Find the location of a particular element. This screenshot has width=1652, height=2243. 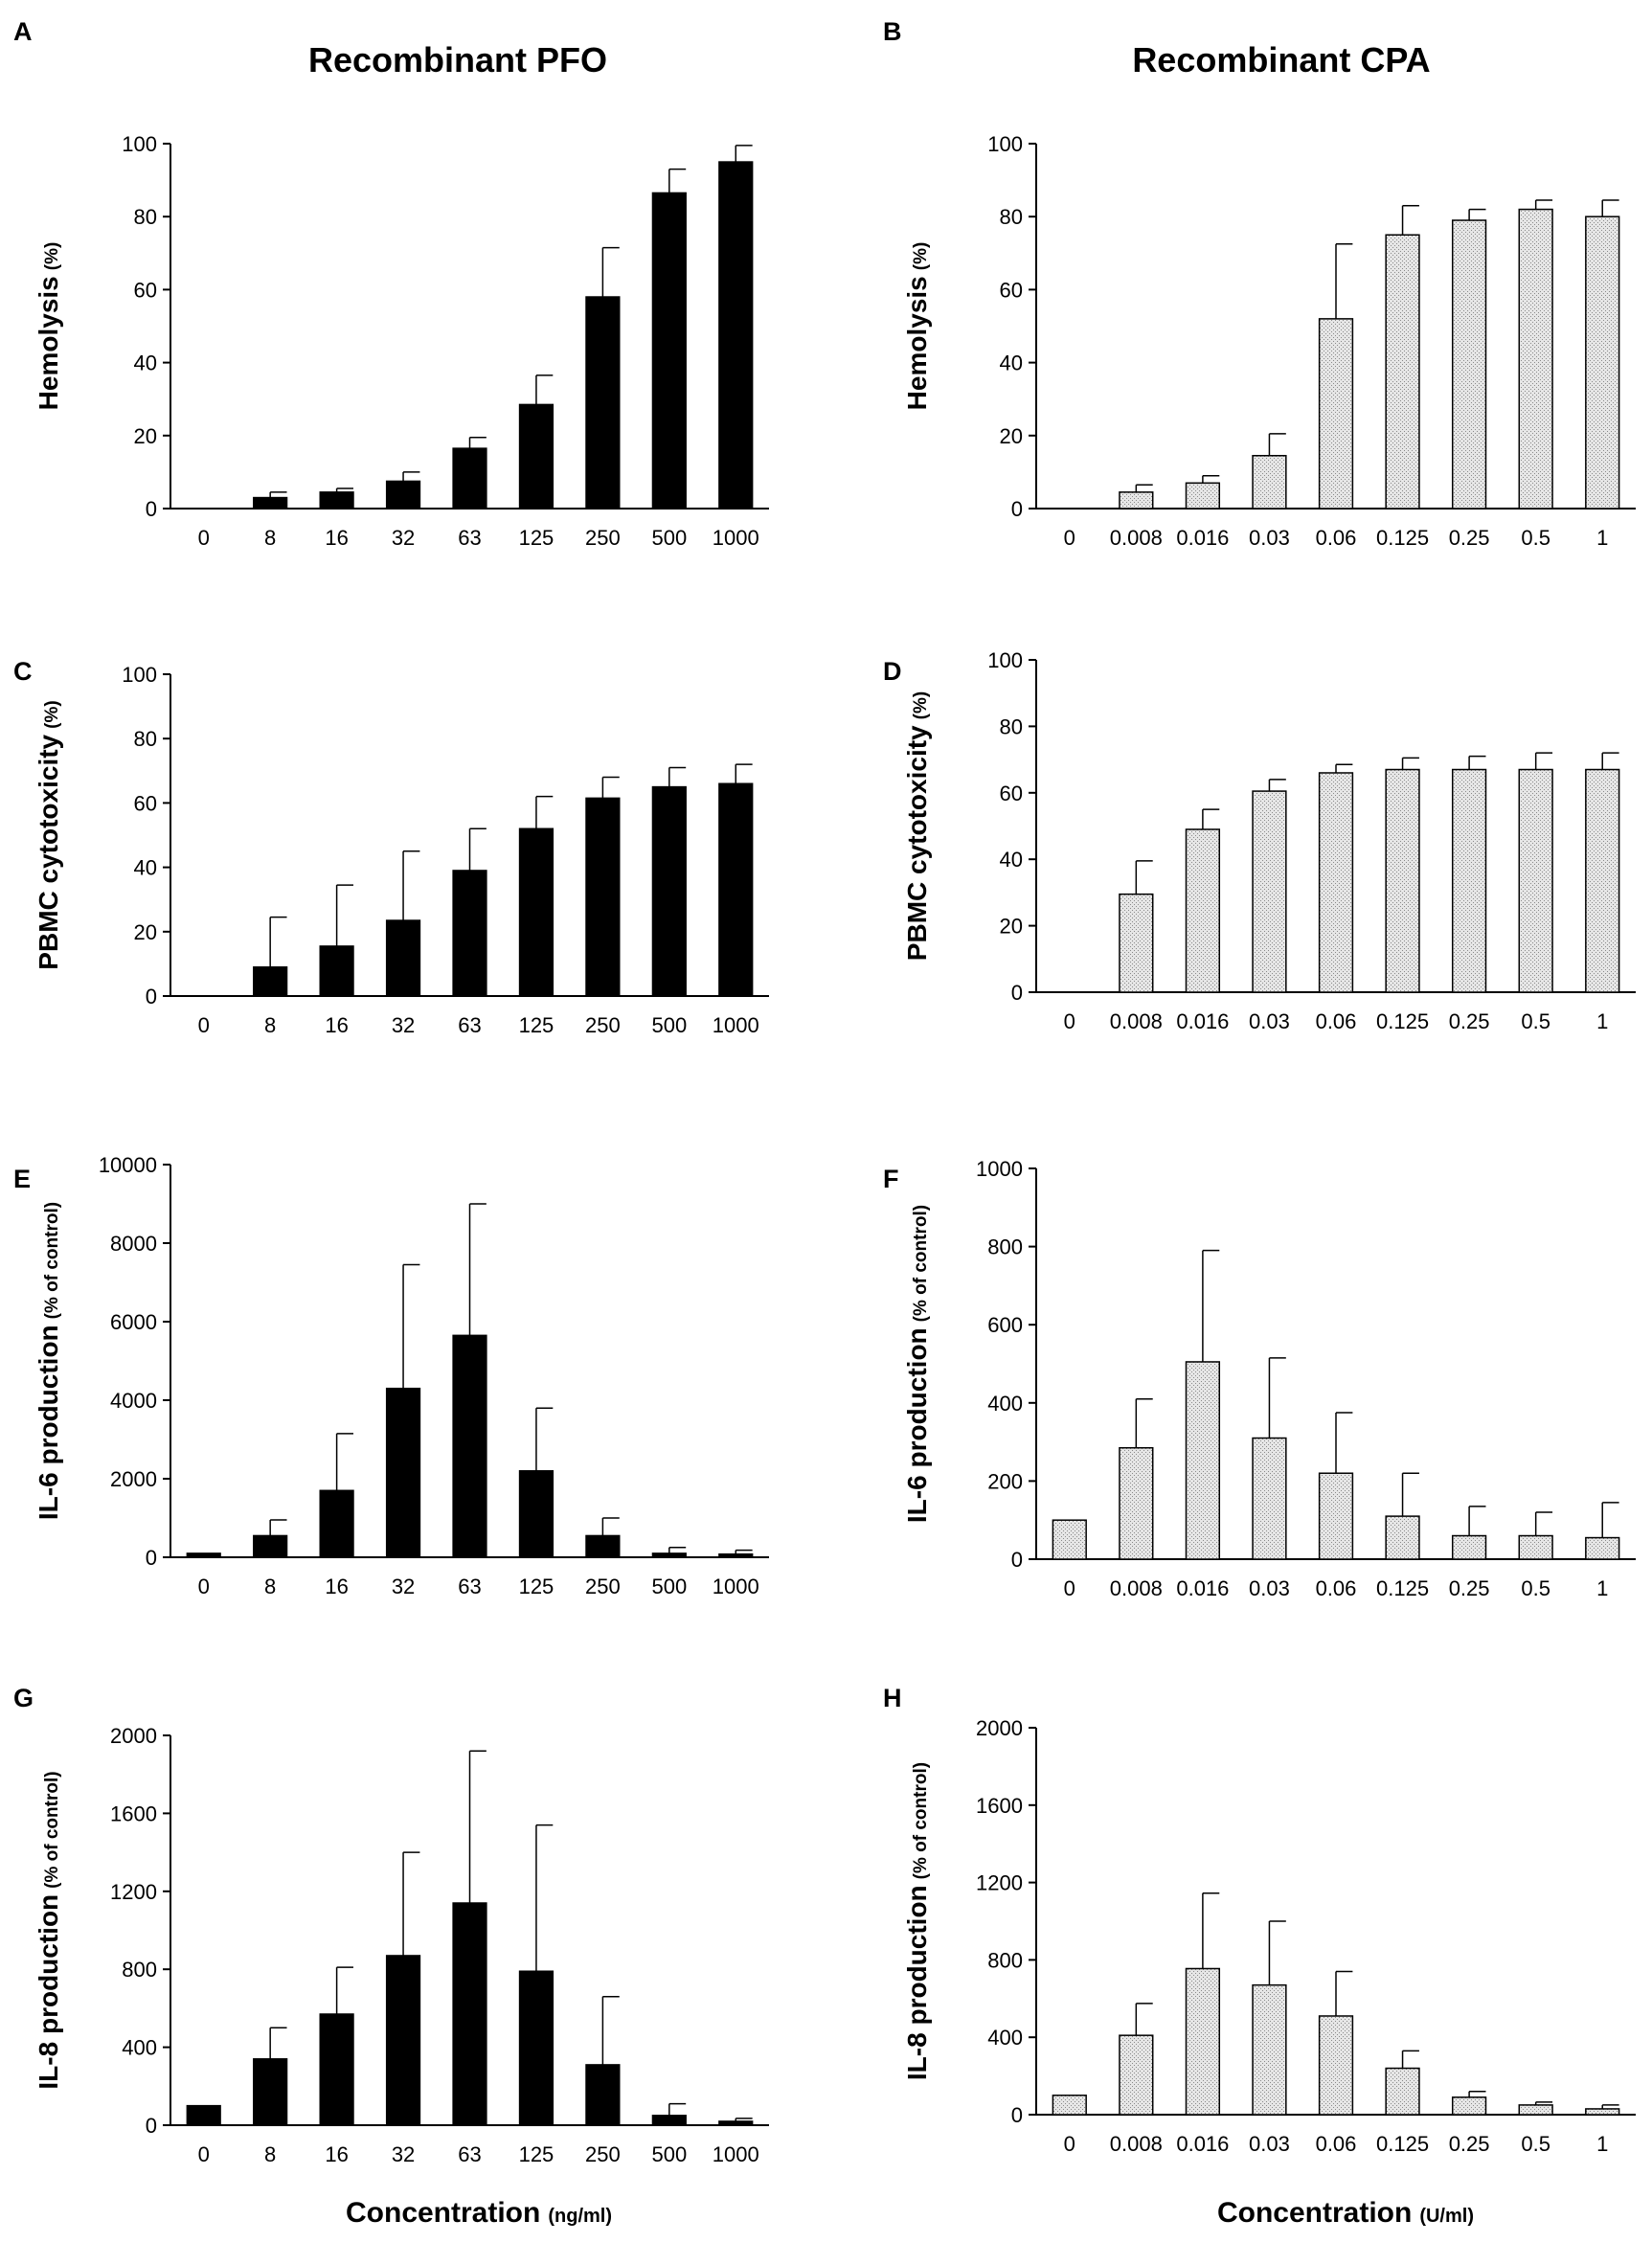

x-tick-label: 0.03 is located at coordinates (1270, 2144).